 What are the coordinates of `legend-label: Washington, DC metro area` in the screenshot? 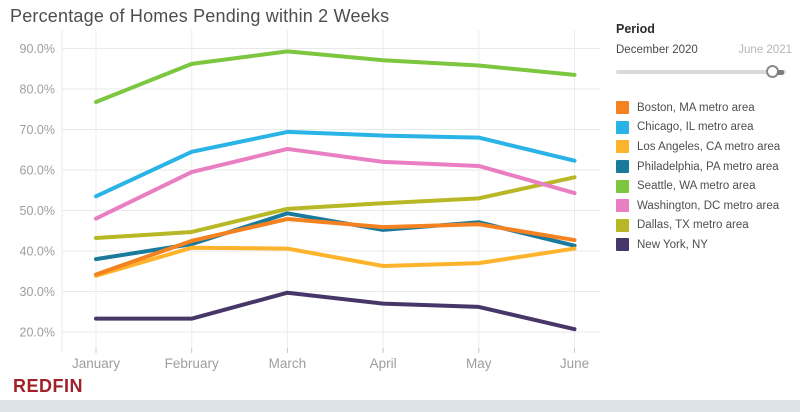 It's located at (708, 205).